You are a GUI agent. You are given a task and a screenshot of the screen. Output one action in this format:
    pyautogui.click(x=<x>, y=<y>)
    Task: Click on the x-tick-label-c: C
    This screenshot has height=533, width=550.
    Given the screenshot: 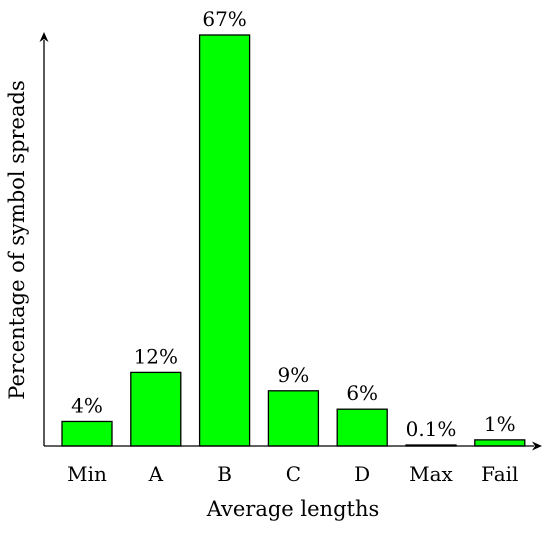 What is the action you would take?
    pyautogui.click(x=293, y=474)
    